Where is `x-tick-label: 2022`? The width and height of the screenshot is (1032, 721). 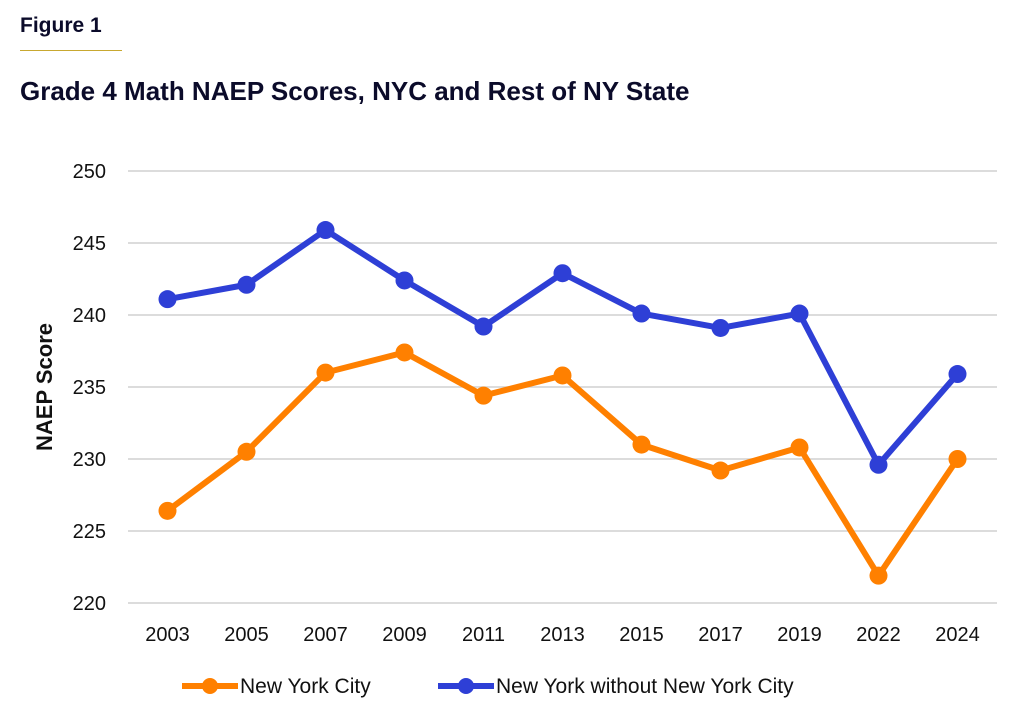 x-tick-label: 2022 is located at coordinates (878, 635).